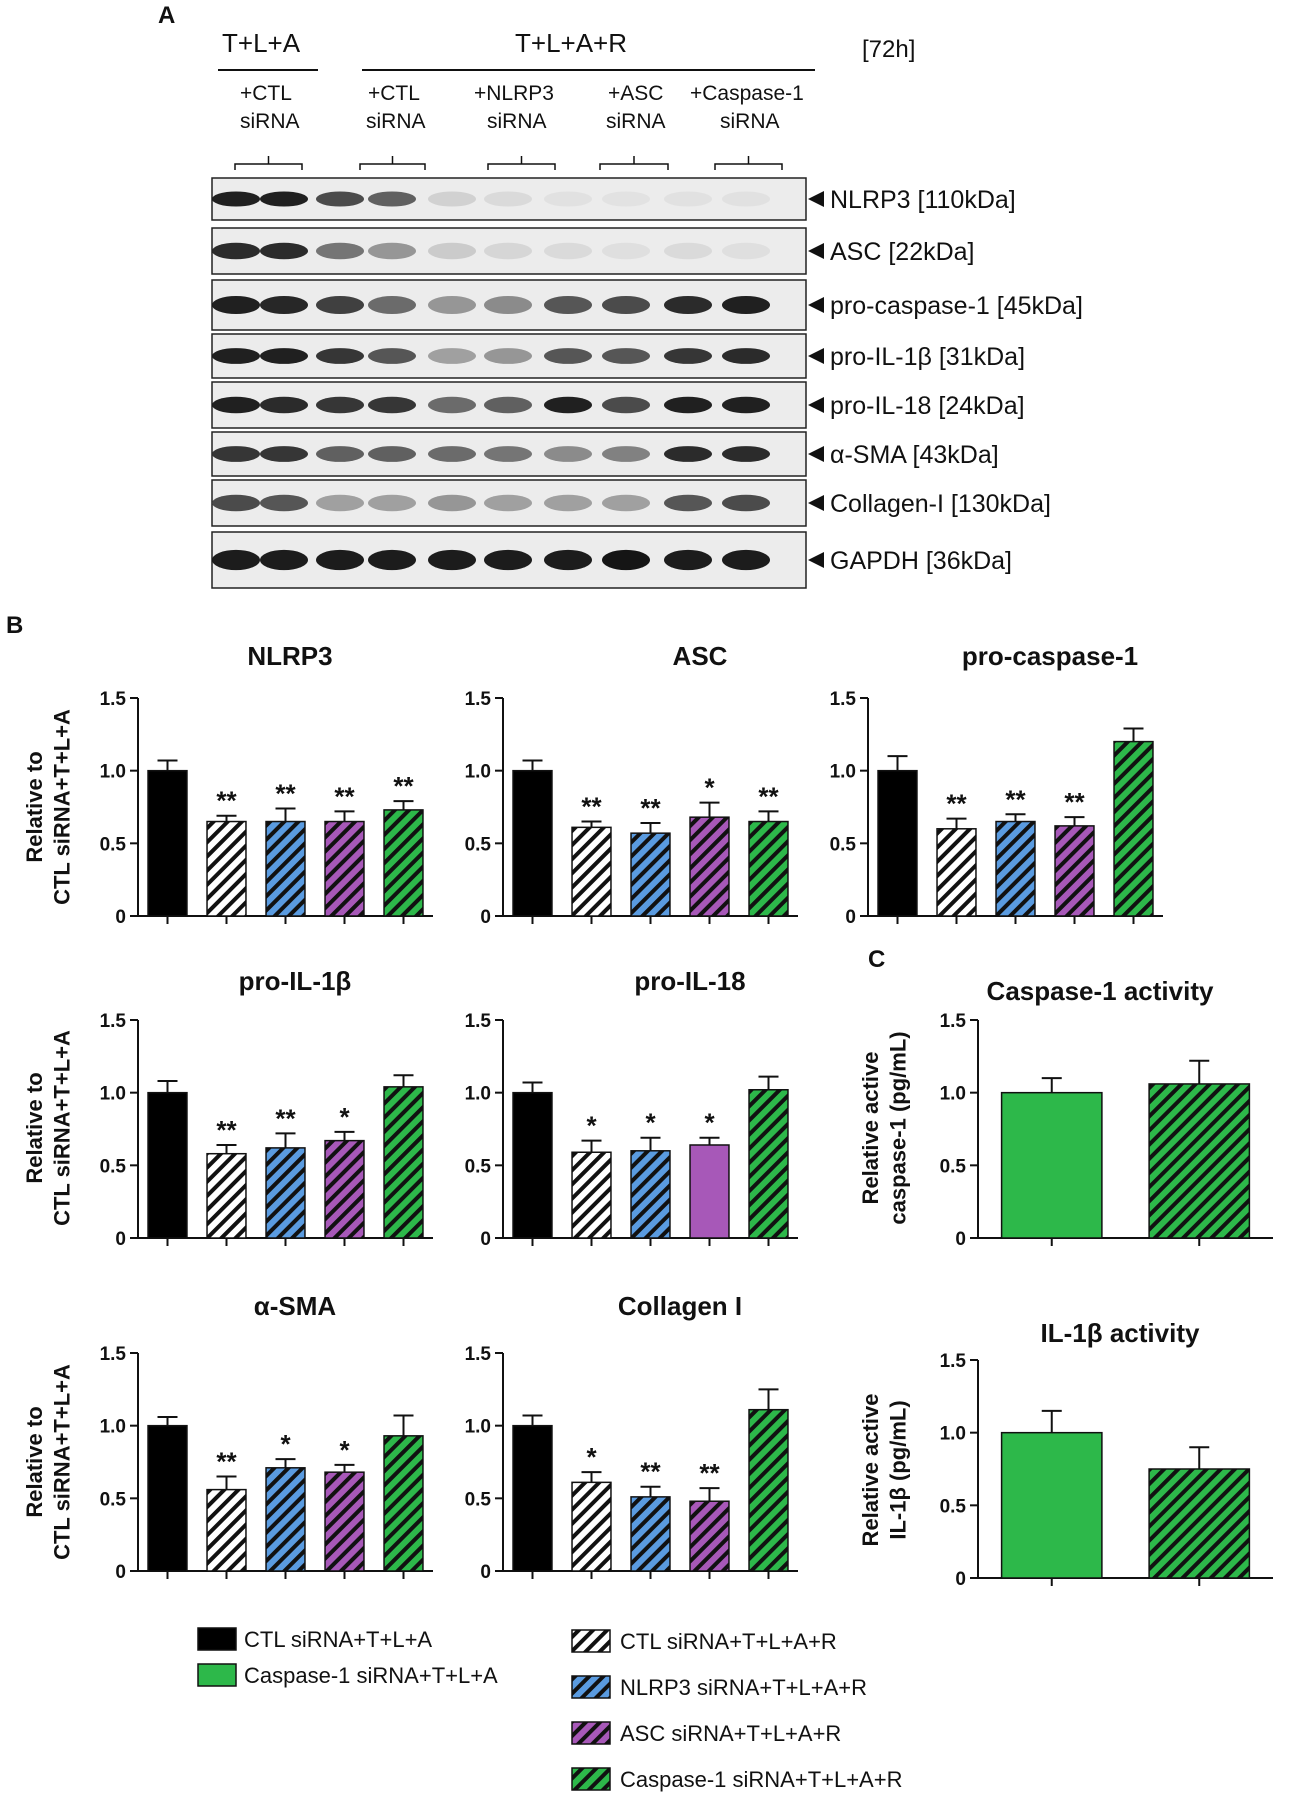 The width and height of the screenshot is (1295, 1809). Describe the element at coordinates (689, 981) in the screenshot. I see `chart-title: pro-IL-18` at that location.